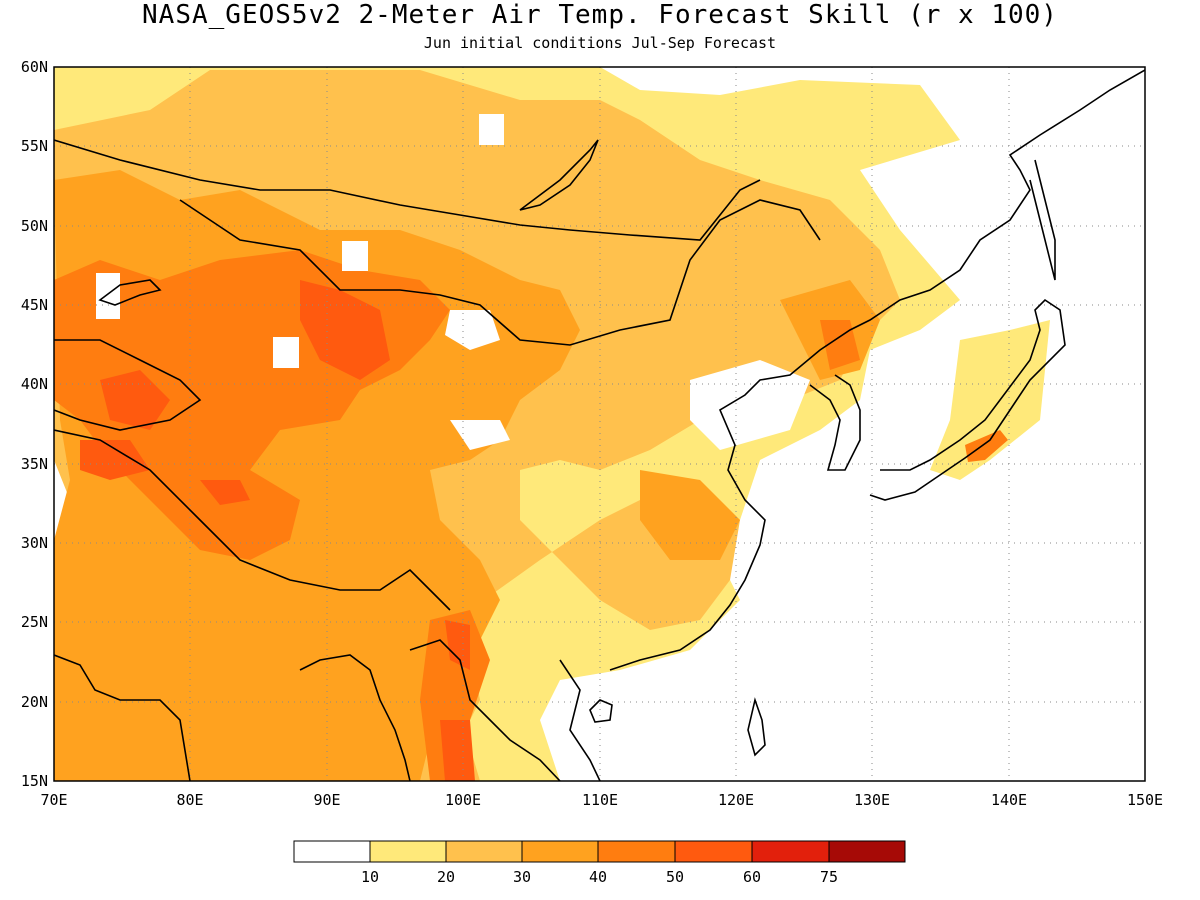 The height and width of the screenshot is (900, 1200). What do you see at coordinates (34, 464) in the screenshot?
I see `lat-tick-label: 35N` at bounding box center [34, 464].